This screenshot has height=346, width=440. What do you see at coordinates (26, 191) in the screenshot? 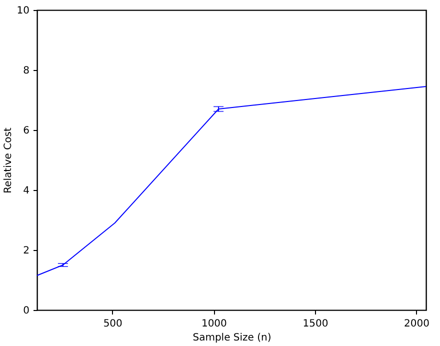
I see `y-tick-label: 4` at bounding box center [26, 191].